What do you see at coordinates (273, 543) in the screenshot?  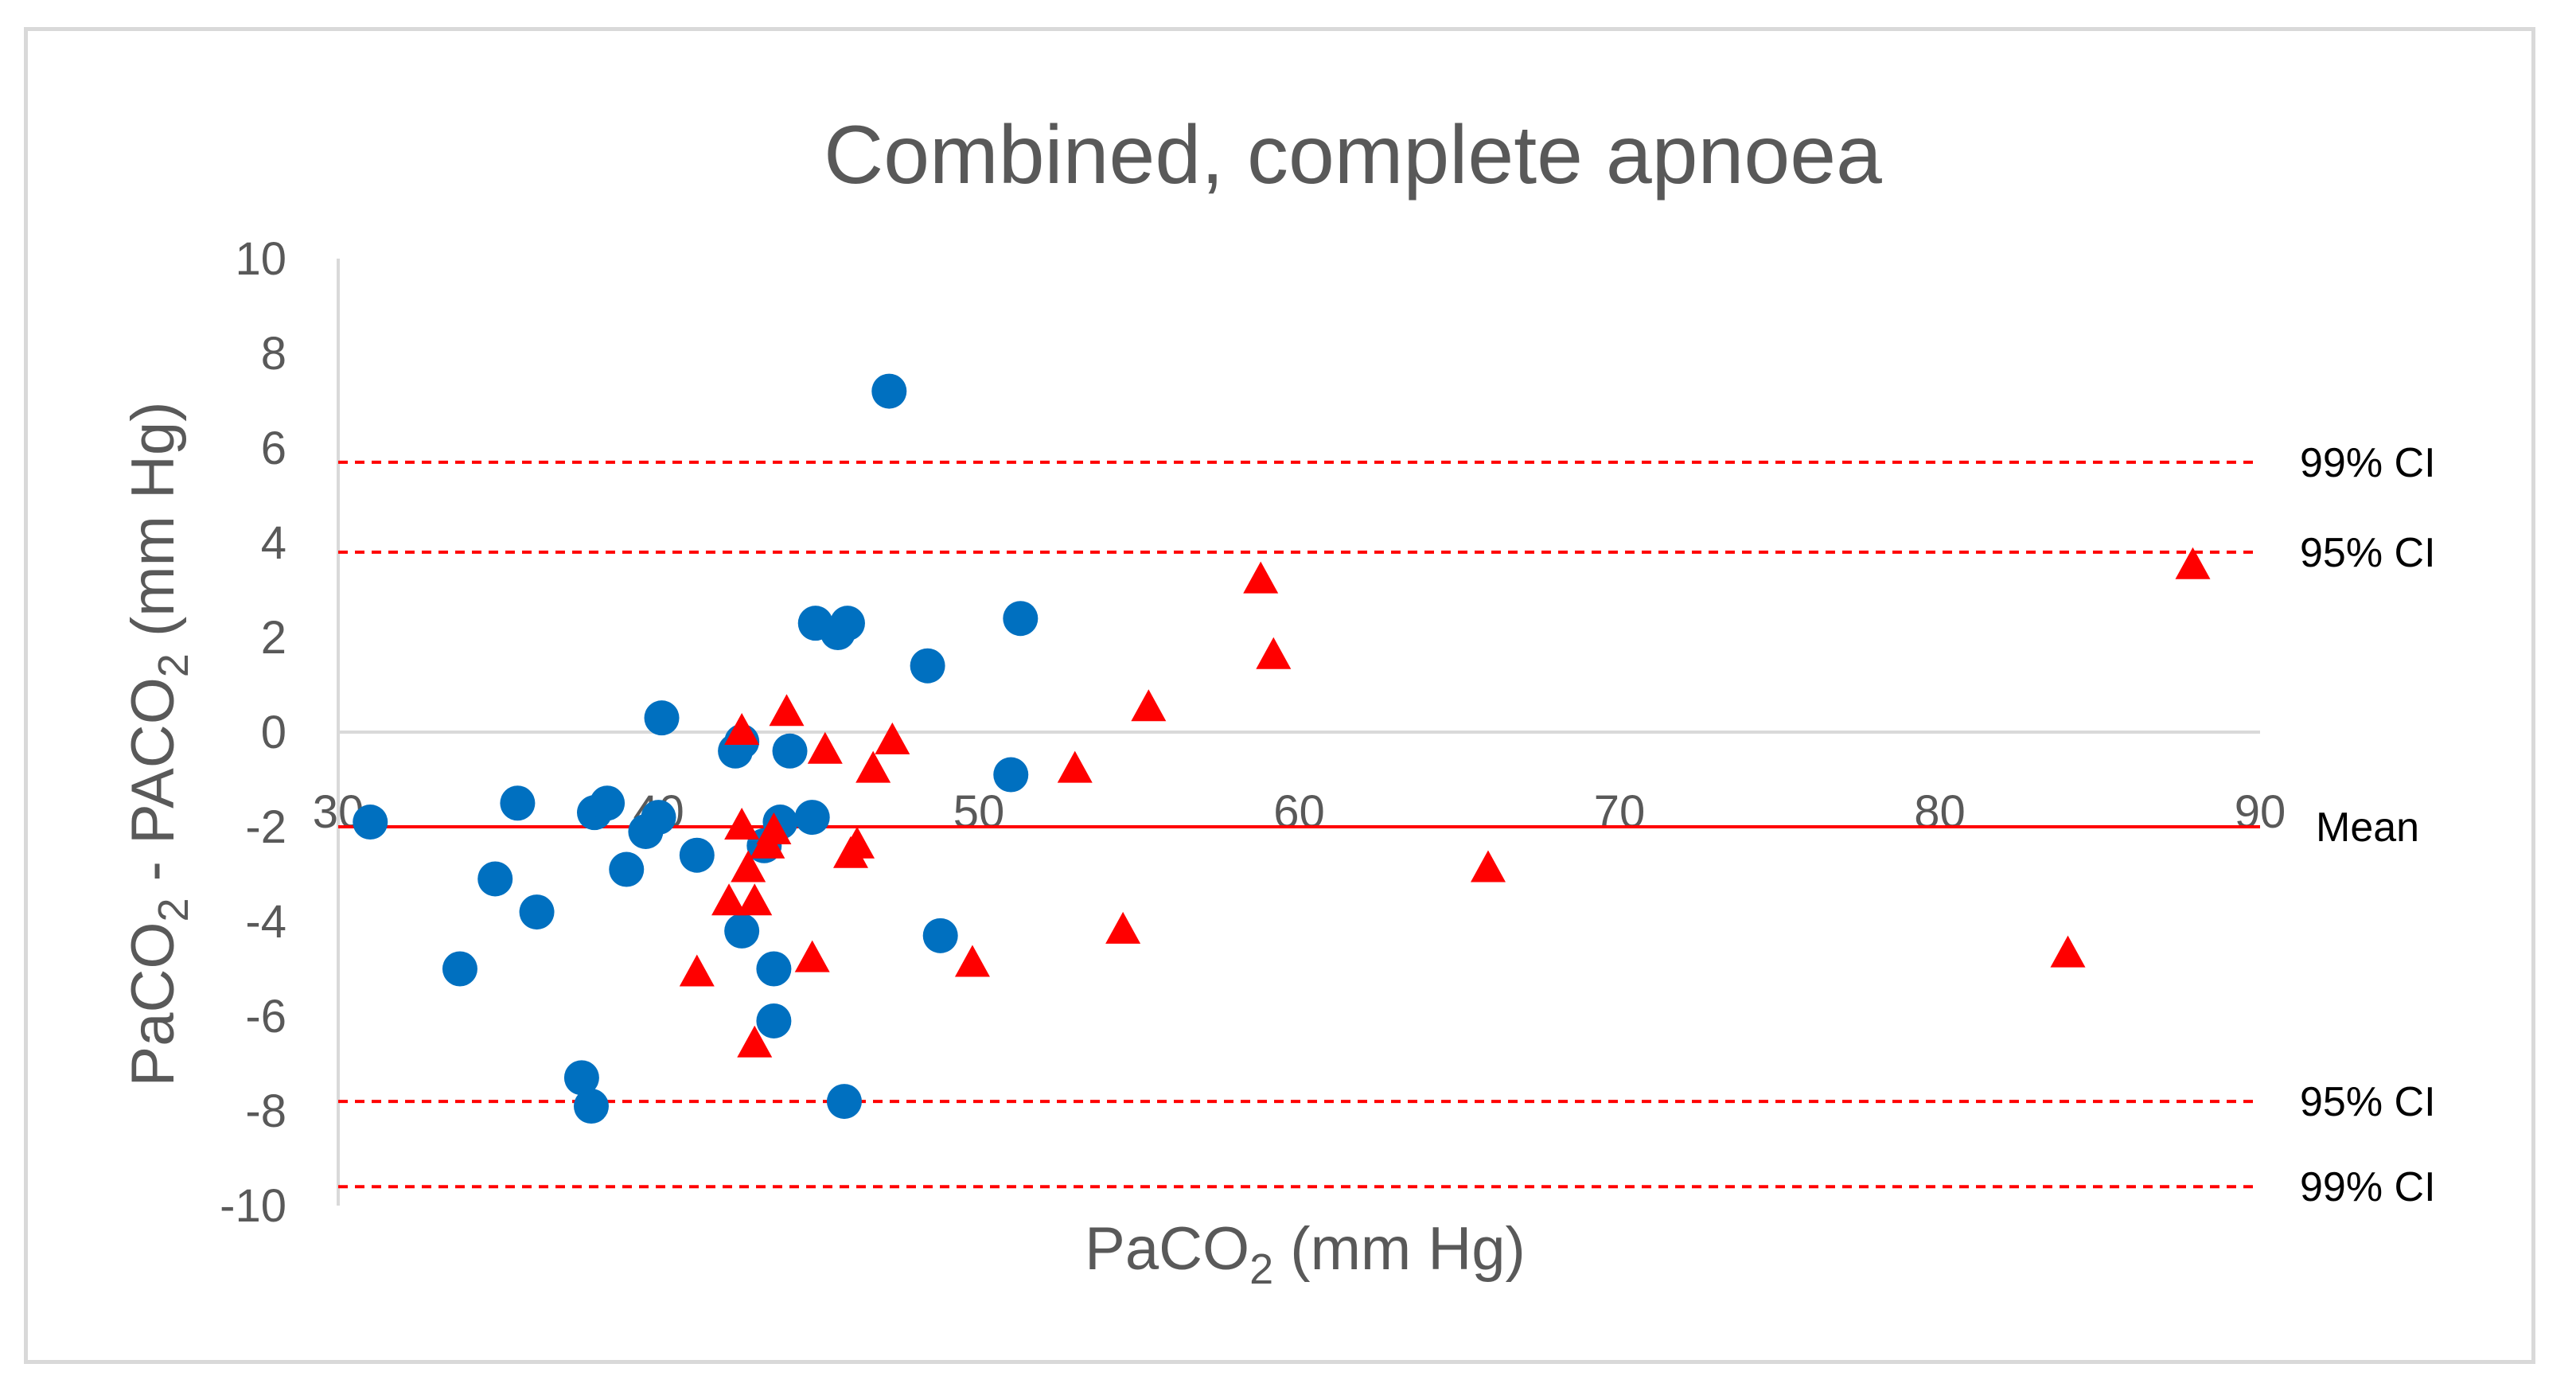 I see `y-tick-label: 4` at bounding box center [273, 543].